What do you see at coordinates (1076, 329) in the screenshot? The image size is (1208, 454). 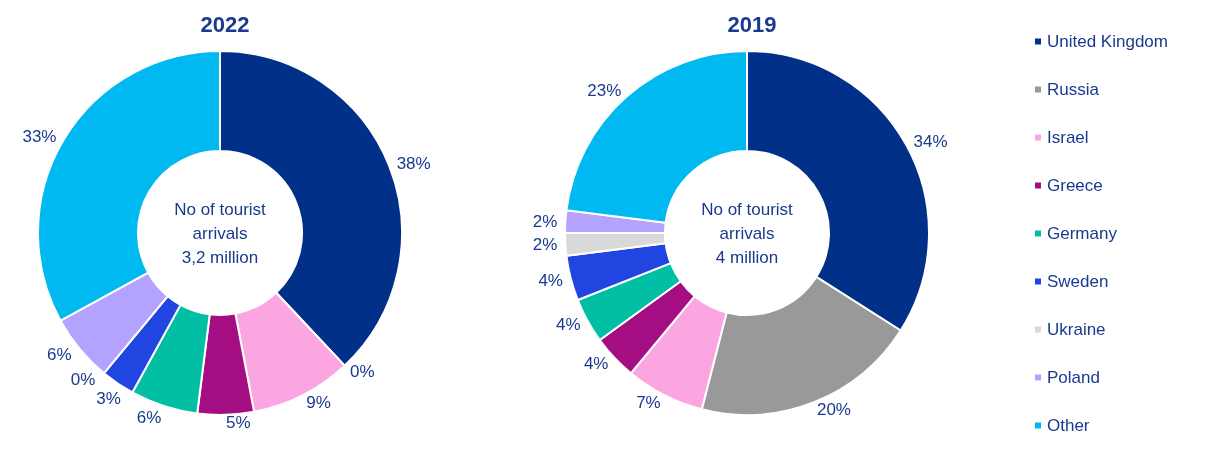 I see `legend-label: Ukraine` at bounding box center [1076, 329].